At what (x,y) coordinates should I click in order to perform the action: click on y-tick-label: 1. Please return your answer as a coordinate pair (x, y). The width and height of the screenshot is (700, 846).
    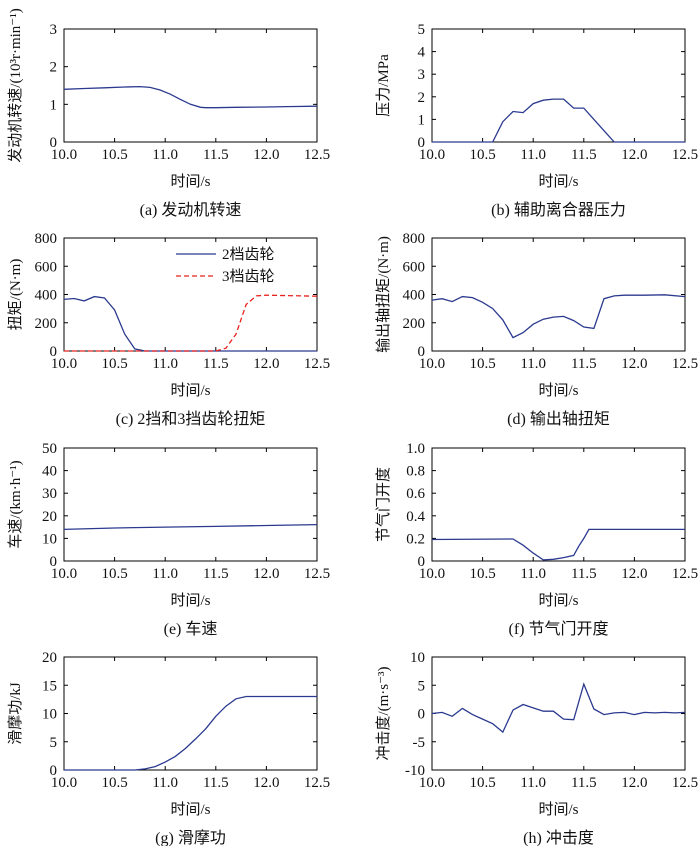
    Looking at the image, I should click on (54, 105).